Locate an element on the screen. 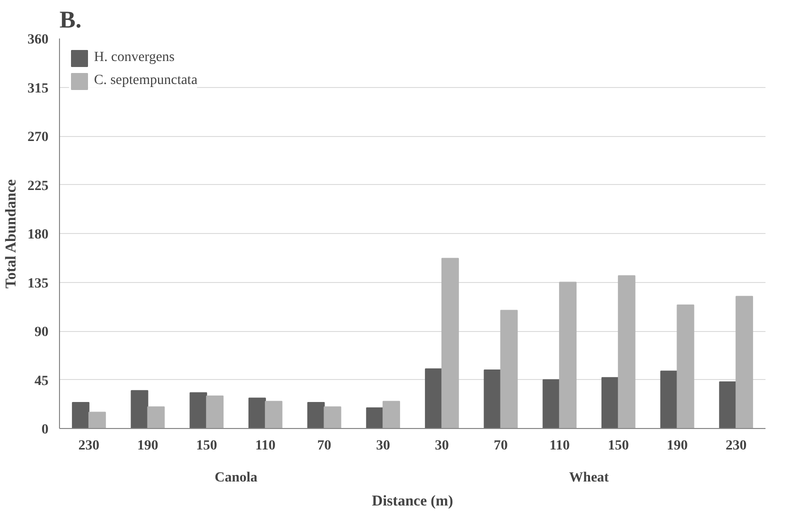 The image size is (794, 516). y-tick-label: 180 is located at coordinates (38, 235).